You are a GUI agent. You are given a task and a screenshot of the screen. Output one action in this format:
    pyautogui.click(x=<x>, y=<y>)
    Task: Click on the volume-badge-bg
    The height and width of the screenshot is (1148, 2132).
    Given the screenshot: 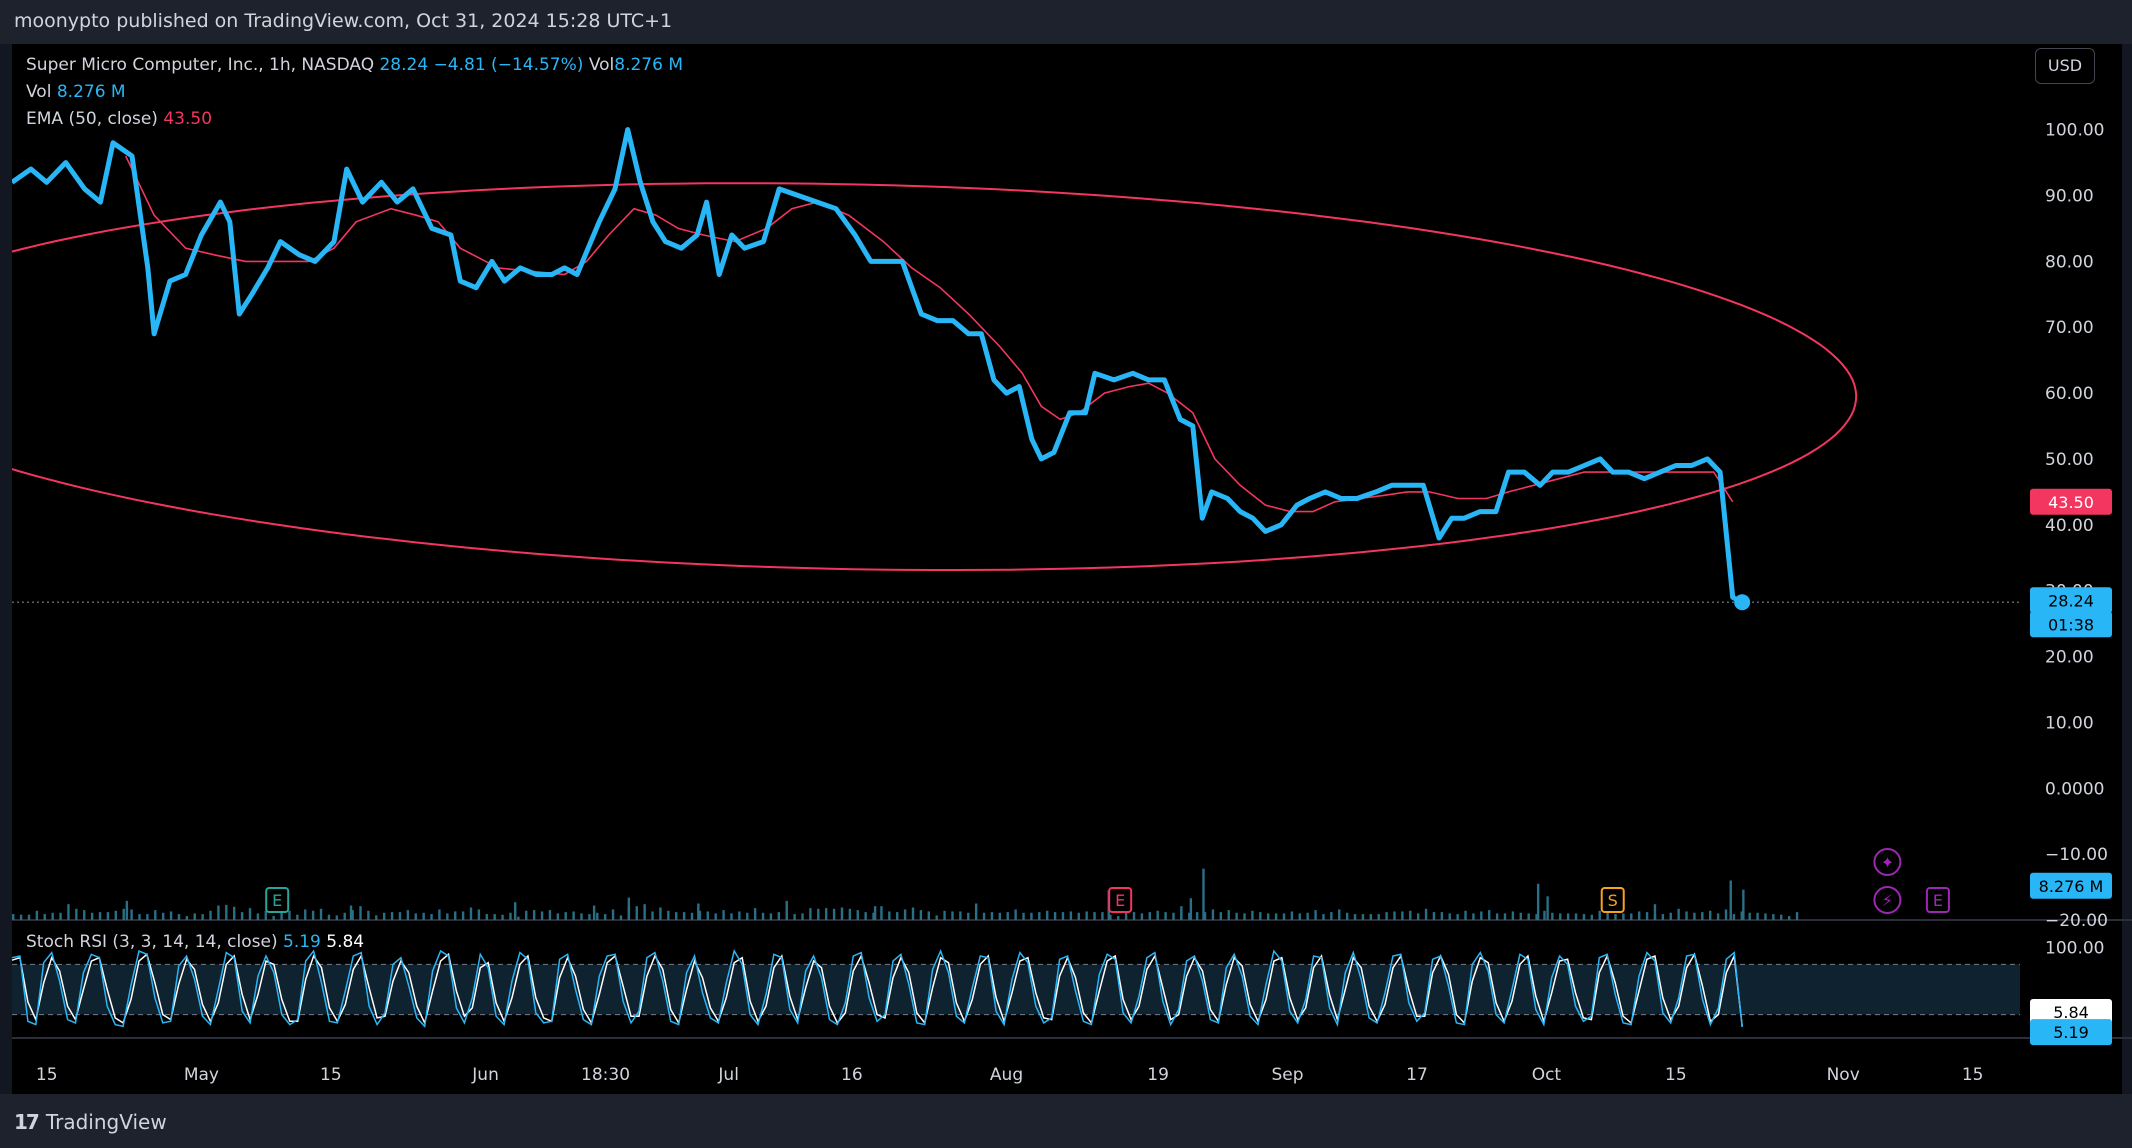 What is the action you would take?
    pyautogui.click(x=2071, y=885)
    